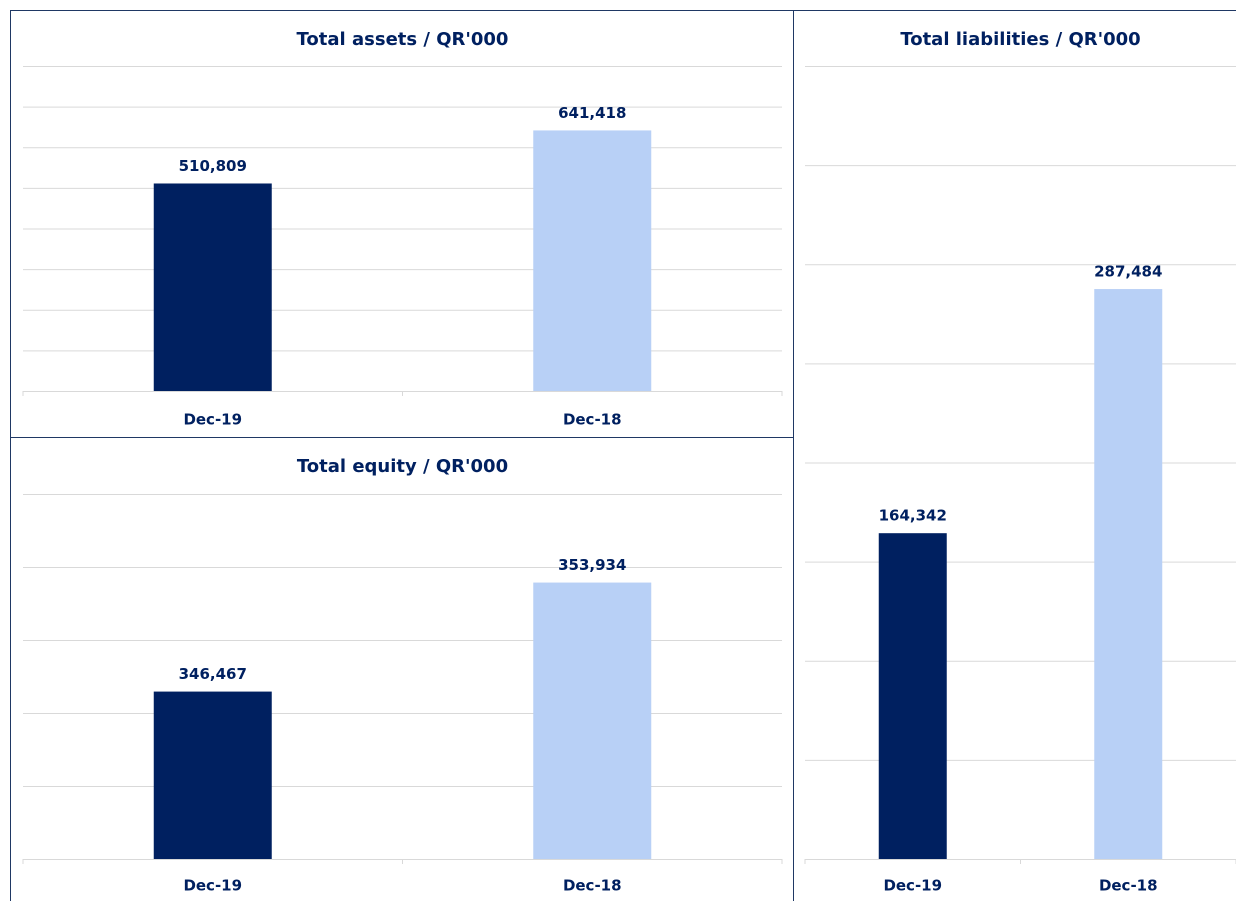  What do you see at coordinates (913, 516) in the screenshot?
I see `data-label: 164,342` at bounding box center [913, 516].